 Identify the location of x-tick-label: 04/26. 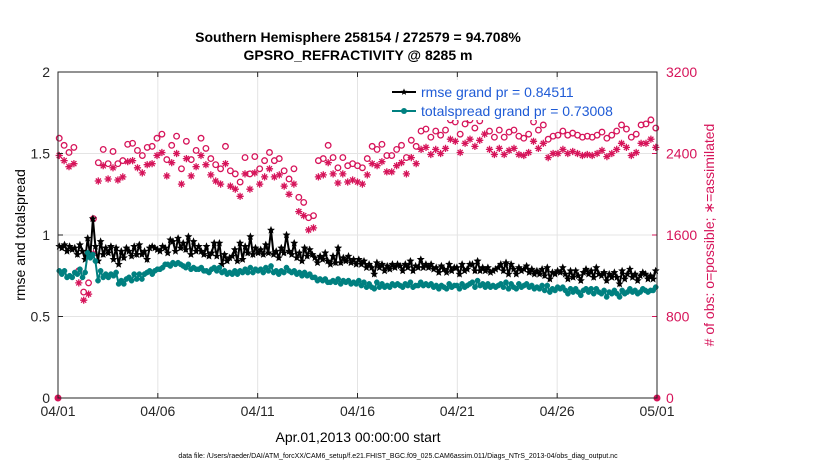
(557, 411).